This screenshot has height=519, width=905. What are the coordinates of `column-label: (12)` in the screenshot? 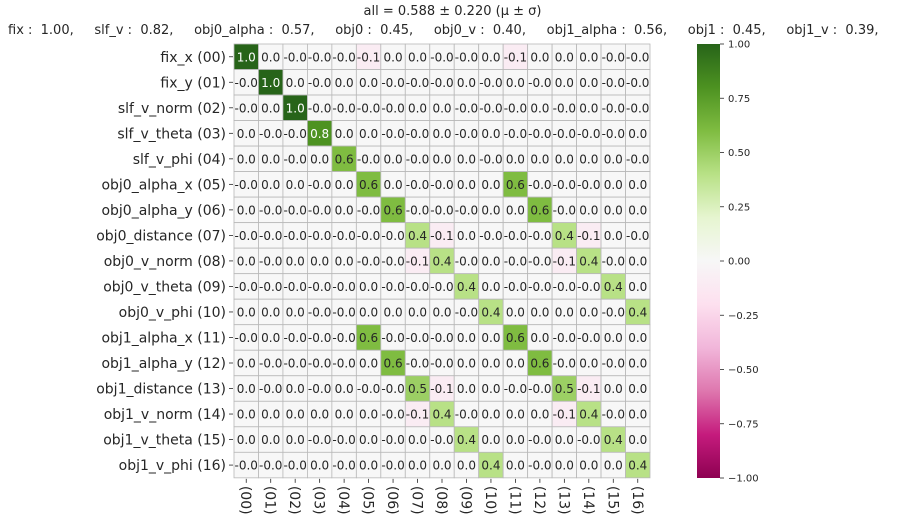 It's located at (539, 500).